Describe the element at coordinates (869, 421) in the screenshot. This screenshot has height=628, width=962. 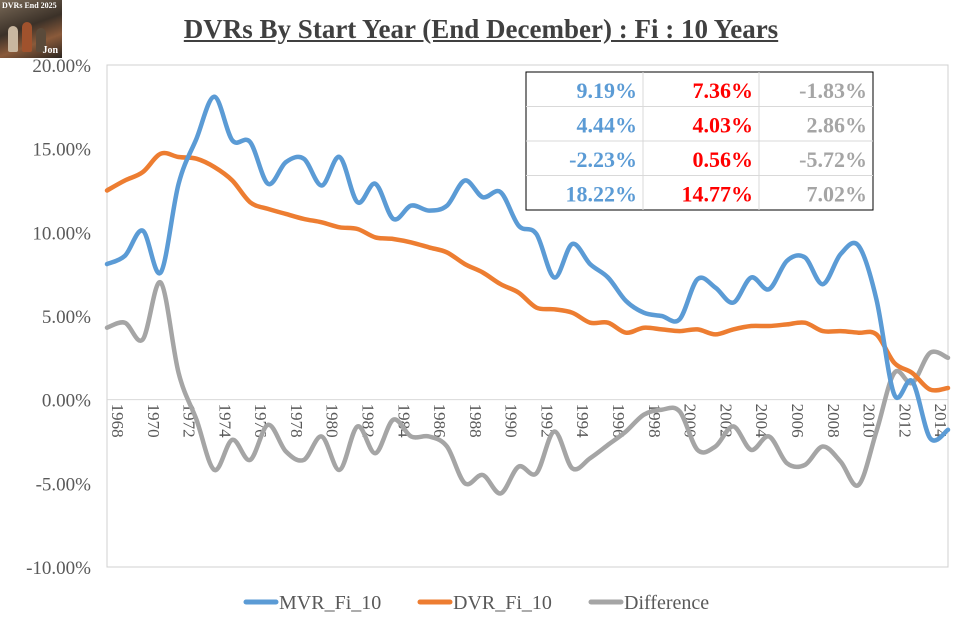
I see `x-tick-label: 2010` at that location.